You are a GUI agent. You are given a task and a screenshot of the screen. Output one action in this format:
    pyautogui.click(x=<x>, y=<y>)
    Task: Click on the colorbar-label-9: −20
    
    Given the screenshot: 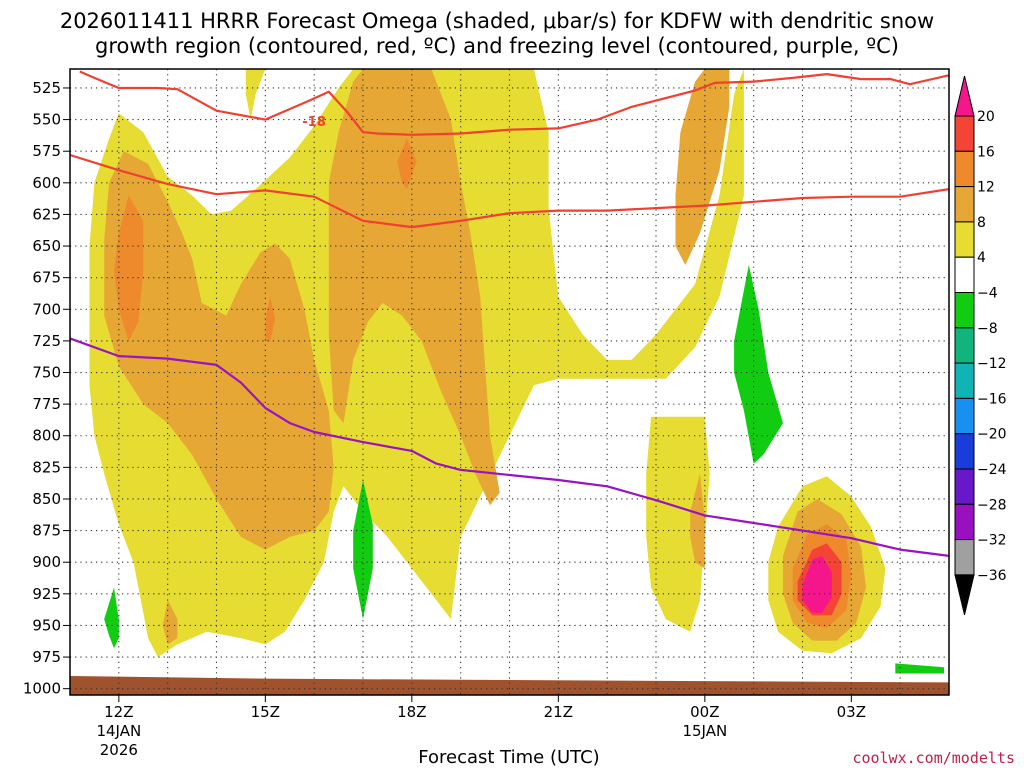 What is the action you would take?
    pyautogui.click(x=992, y=435)
    